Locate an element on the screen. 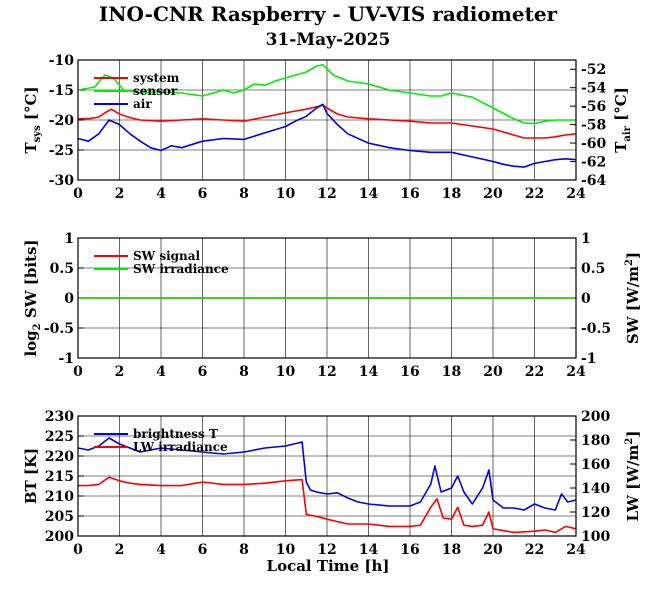  series-line-brightness-t is located at coordinates (327, 474).